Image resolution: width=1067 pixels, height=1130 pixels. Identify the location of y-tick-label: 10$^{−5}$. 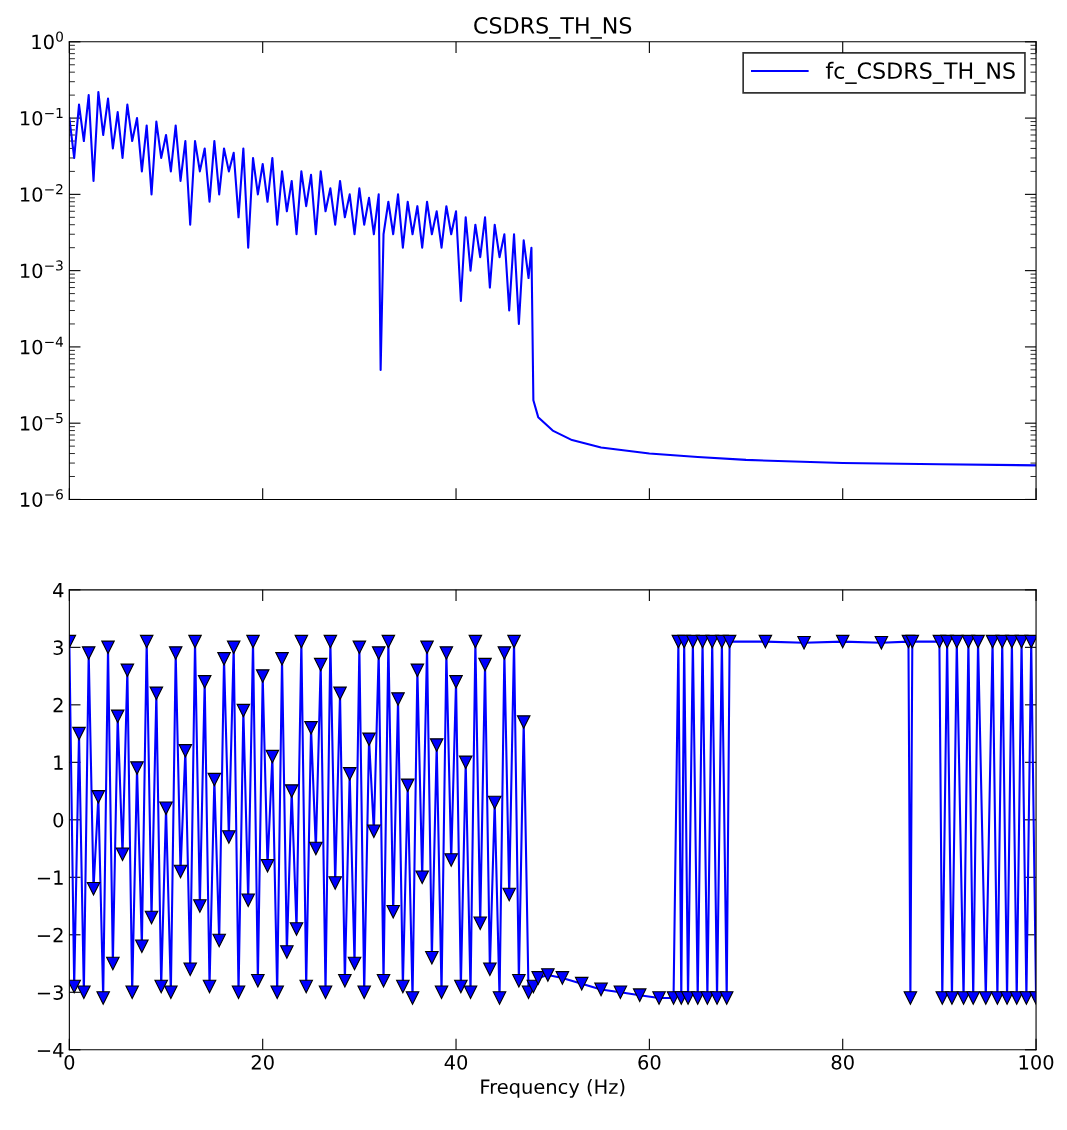
(41, 422).